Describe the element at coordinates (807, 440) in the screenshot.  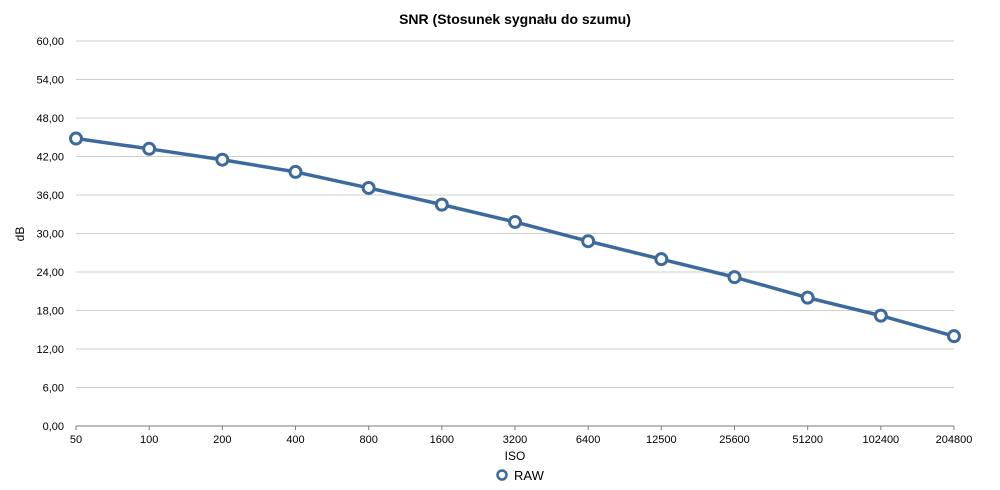
I see `x-tick-label: 51200` at that location.